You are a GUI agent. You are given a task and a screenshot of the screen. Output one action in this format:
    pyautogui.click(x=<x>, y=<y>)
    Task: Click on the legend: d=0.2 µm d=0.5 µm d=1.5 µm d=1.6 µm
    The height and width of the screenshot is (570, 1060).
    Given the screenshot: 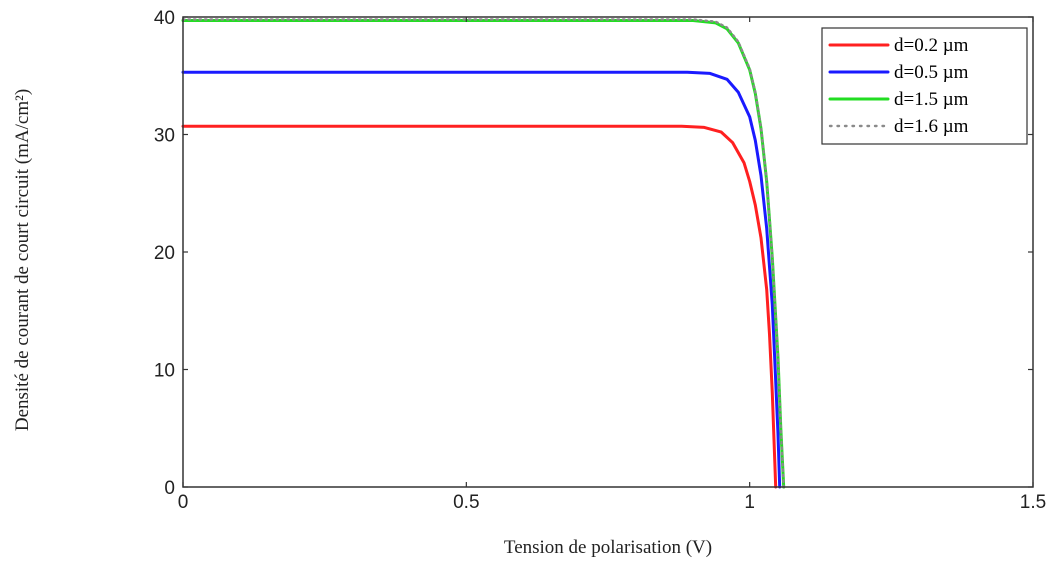 What is the action you would take?
    pyautogui.click(x=924, y=86)
    